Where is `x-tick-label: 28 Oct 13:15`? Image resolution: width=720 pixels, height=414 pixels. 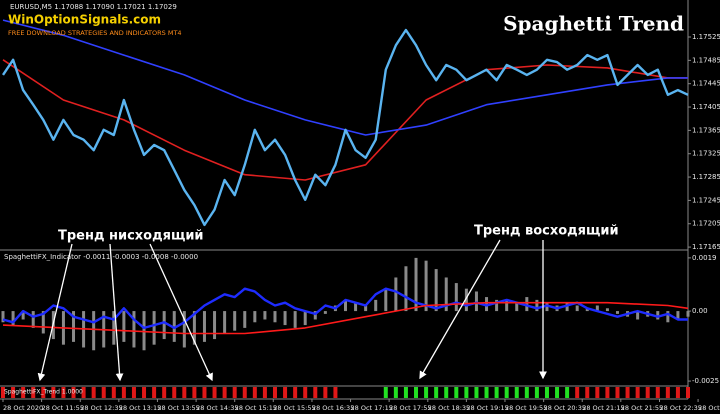 x-tick-label: 28 Oct 13:15 is located at coordinates (140, 408).